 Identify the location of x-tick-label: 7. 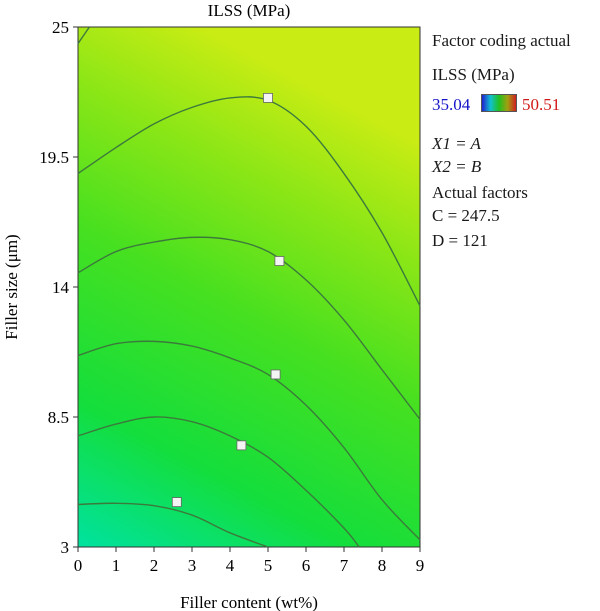
(344, 565).